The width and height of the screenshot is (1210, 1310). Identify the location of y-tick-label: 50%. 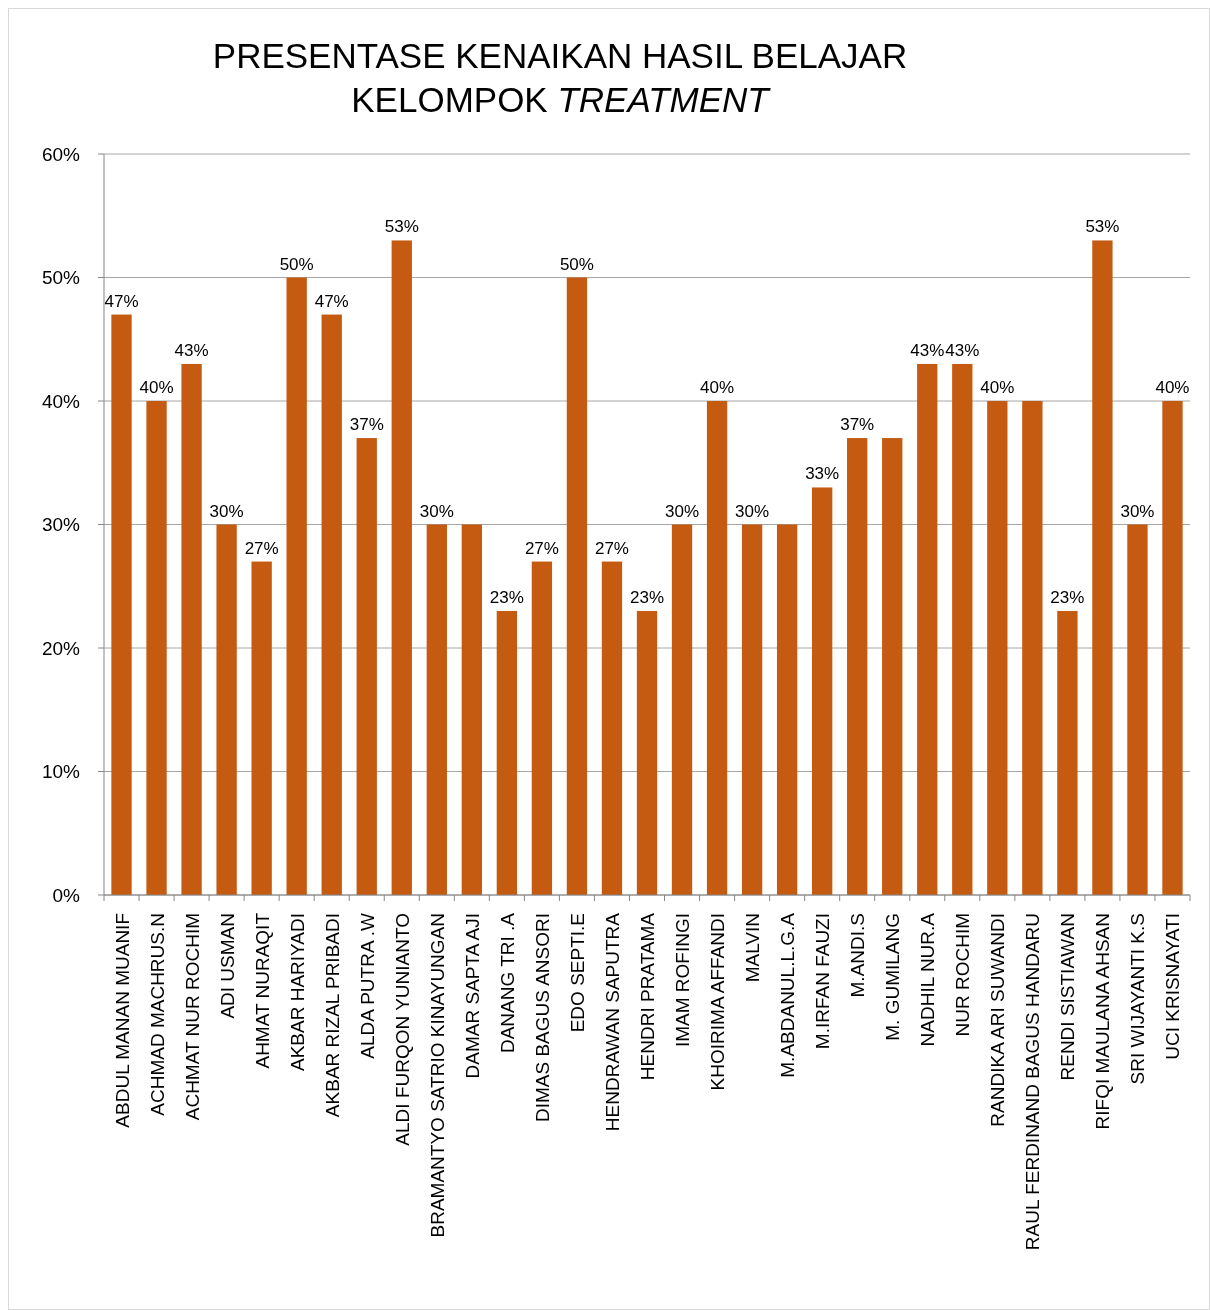
(61, 278).